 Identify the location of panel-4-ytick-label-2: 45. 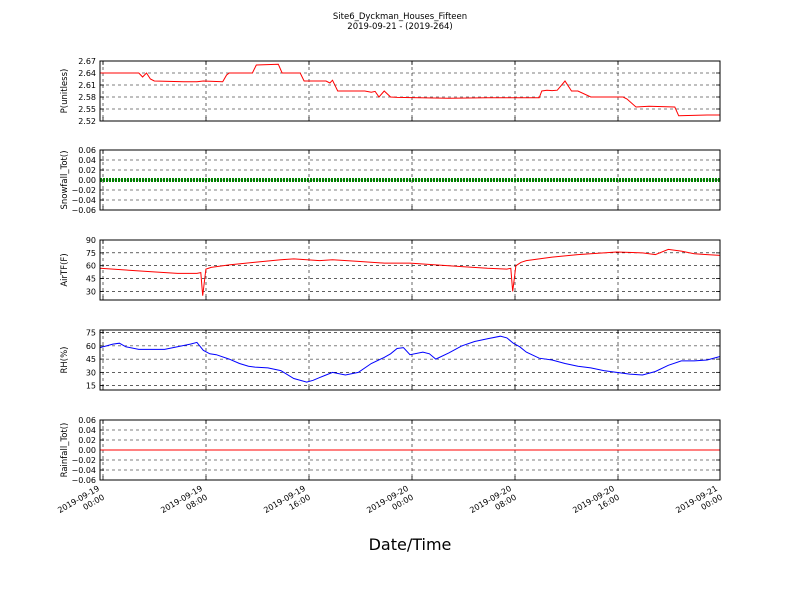
(91, 359).